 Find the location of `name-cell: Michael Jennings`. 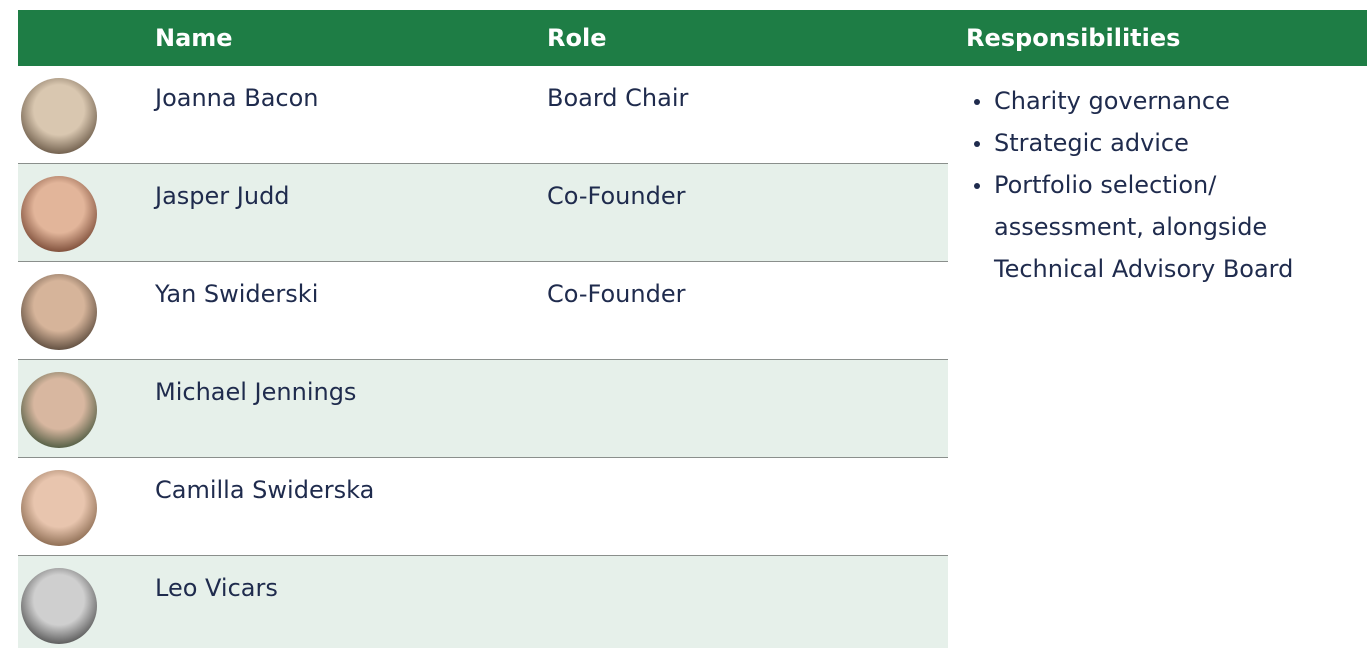

name-cell: Michael Jennings is located at coordinates (256, 392).